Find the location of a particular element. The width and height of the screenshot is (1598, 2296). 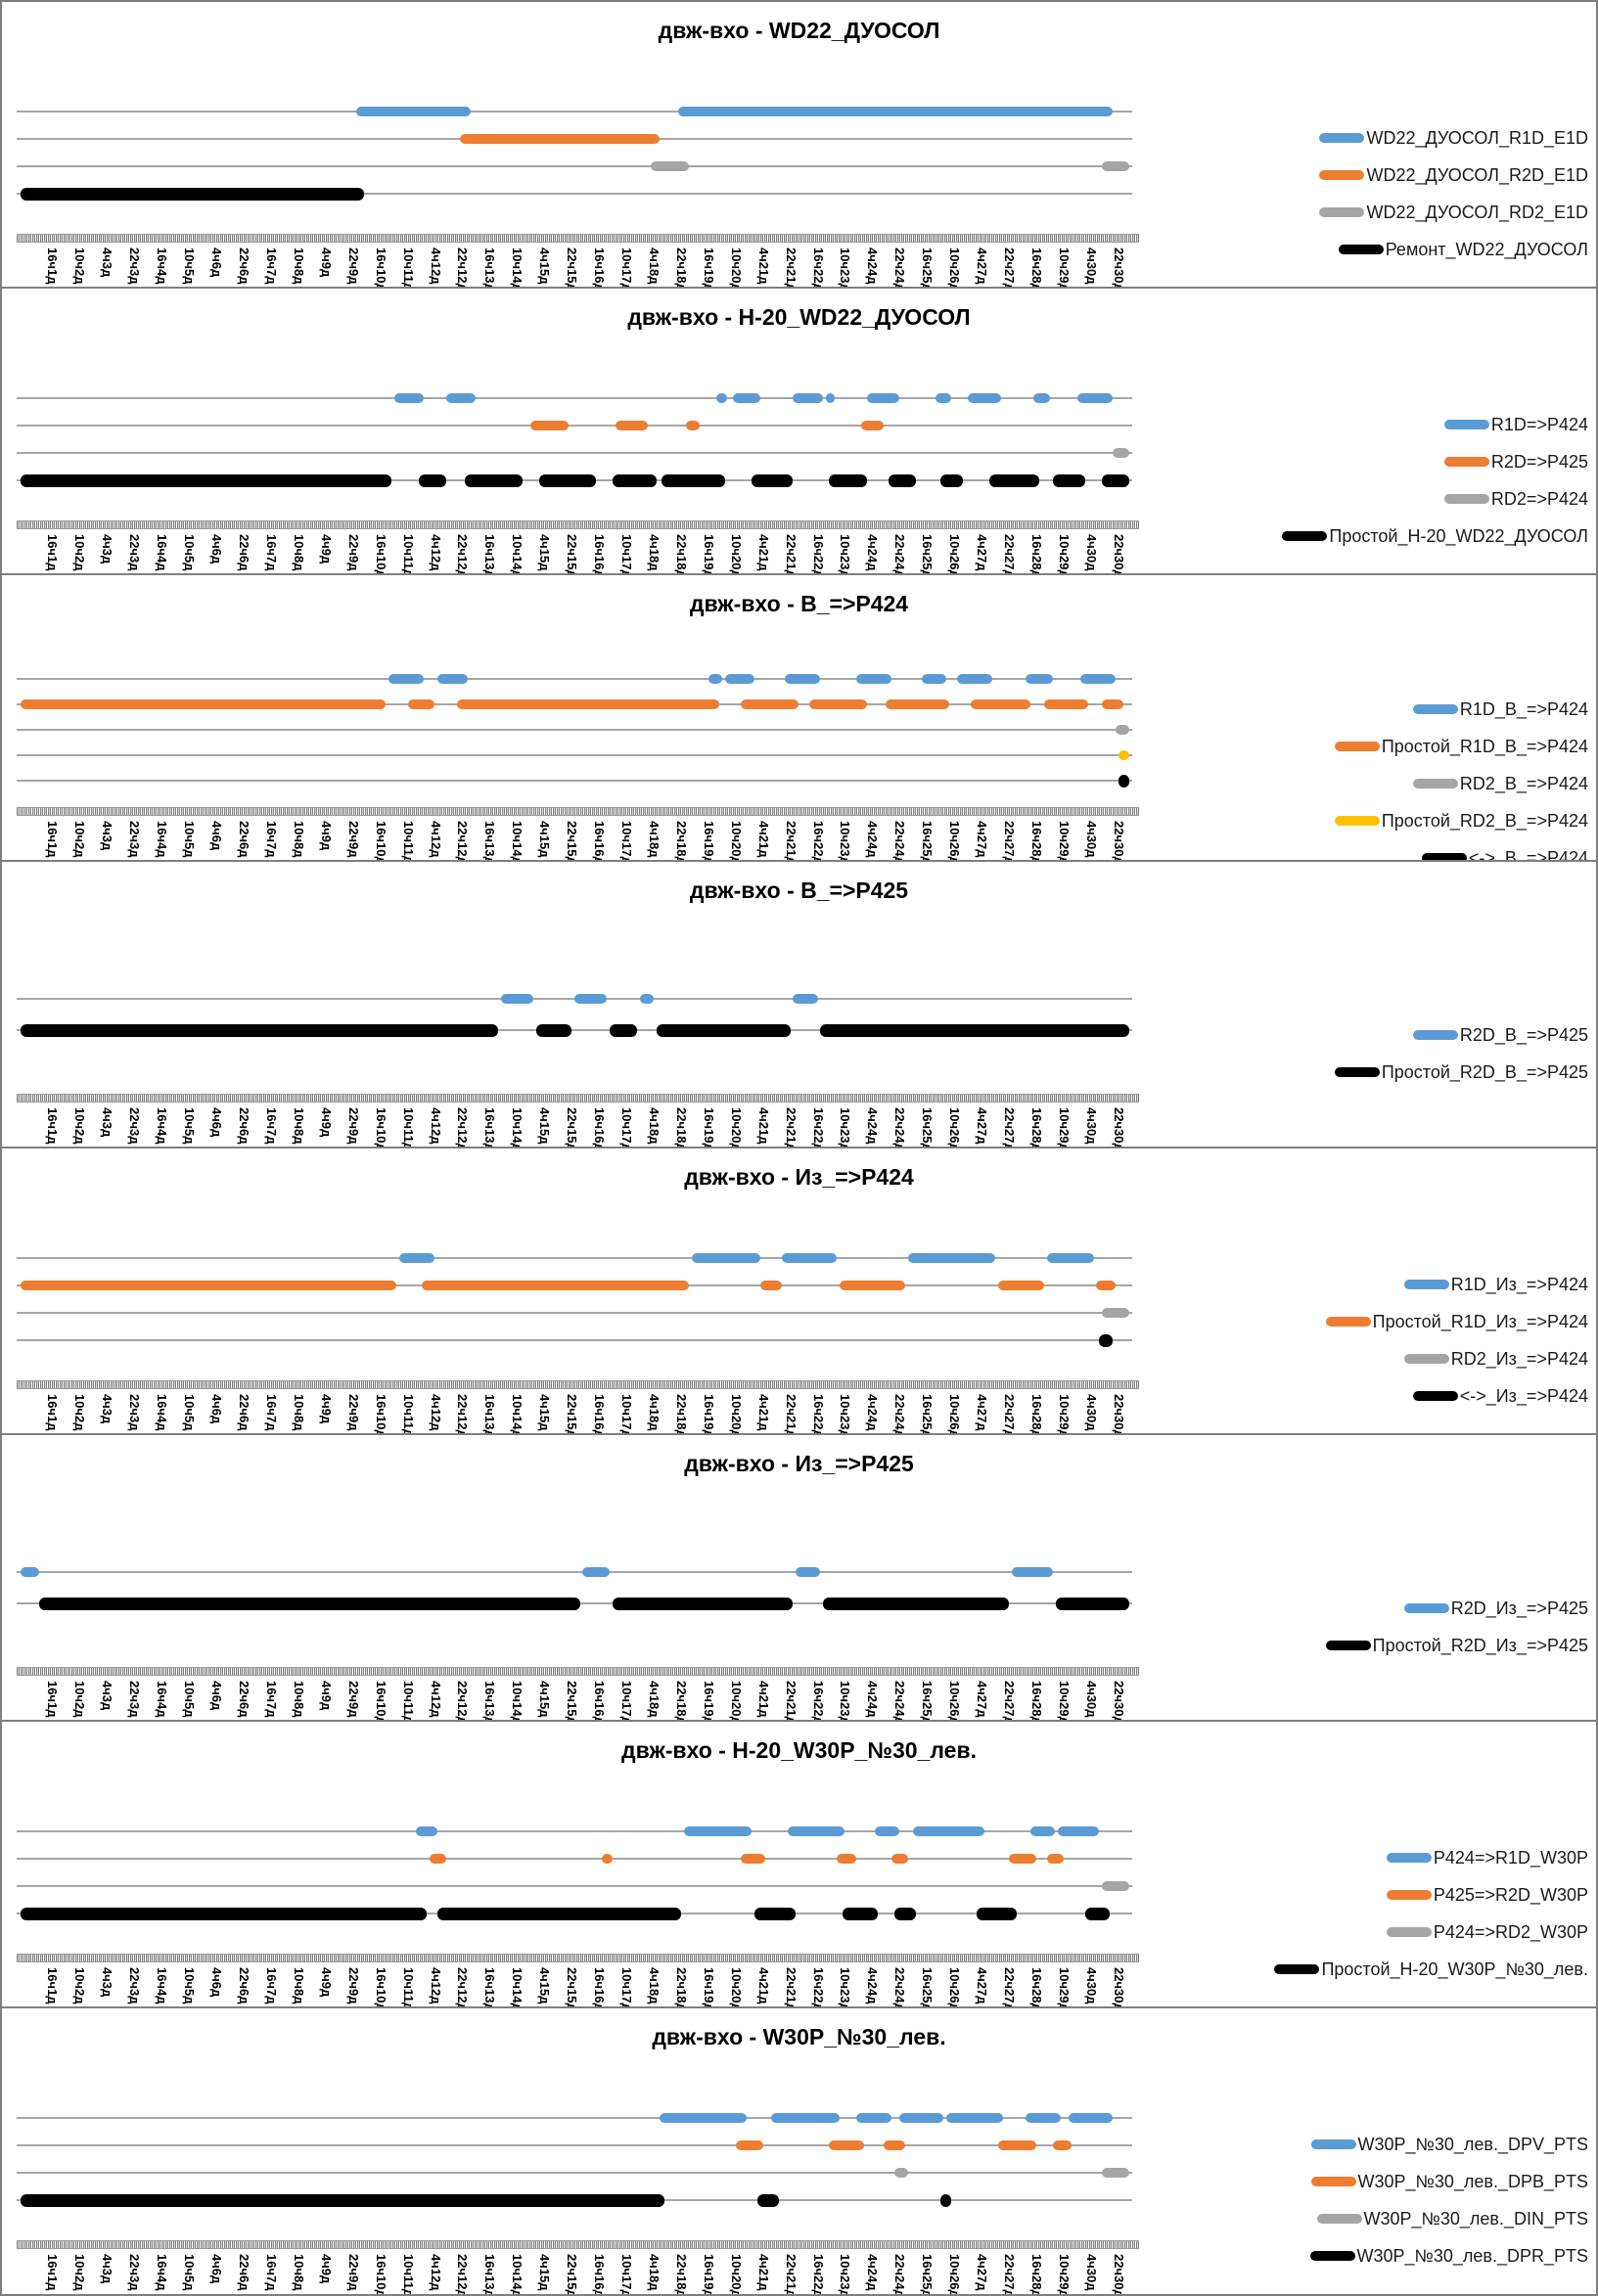

legend-label: R1D_В_=>P424 is located at coordinates (1523, 708).